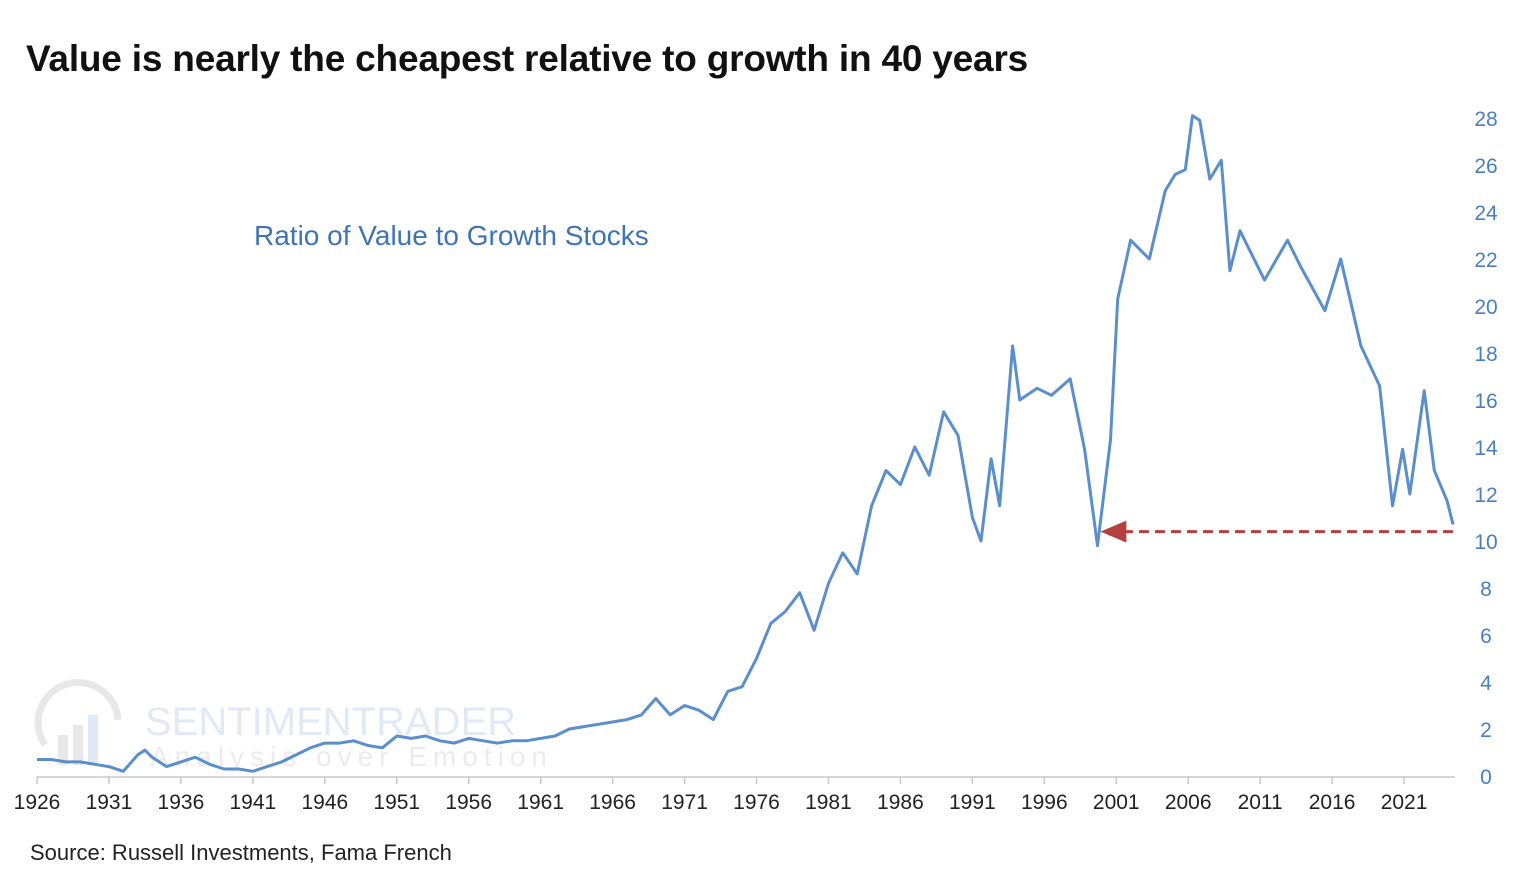  What do you see at coordinates (1486, 636) in the screenshot?
I see `y-tick-label: 6` at bounding box center [1486, 636].